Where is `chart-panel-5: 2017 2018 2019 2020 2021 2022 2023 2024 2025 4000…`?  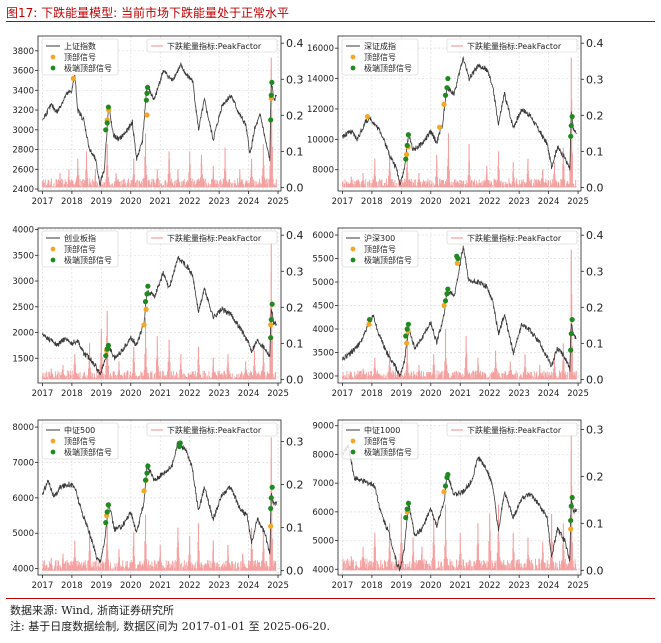
chart-panel-5: 2017 2018 2019 2020 2021 2022 2023 2024 2025 4000… is located at coordinates (158, 505).